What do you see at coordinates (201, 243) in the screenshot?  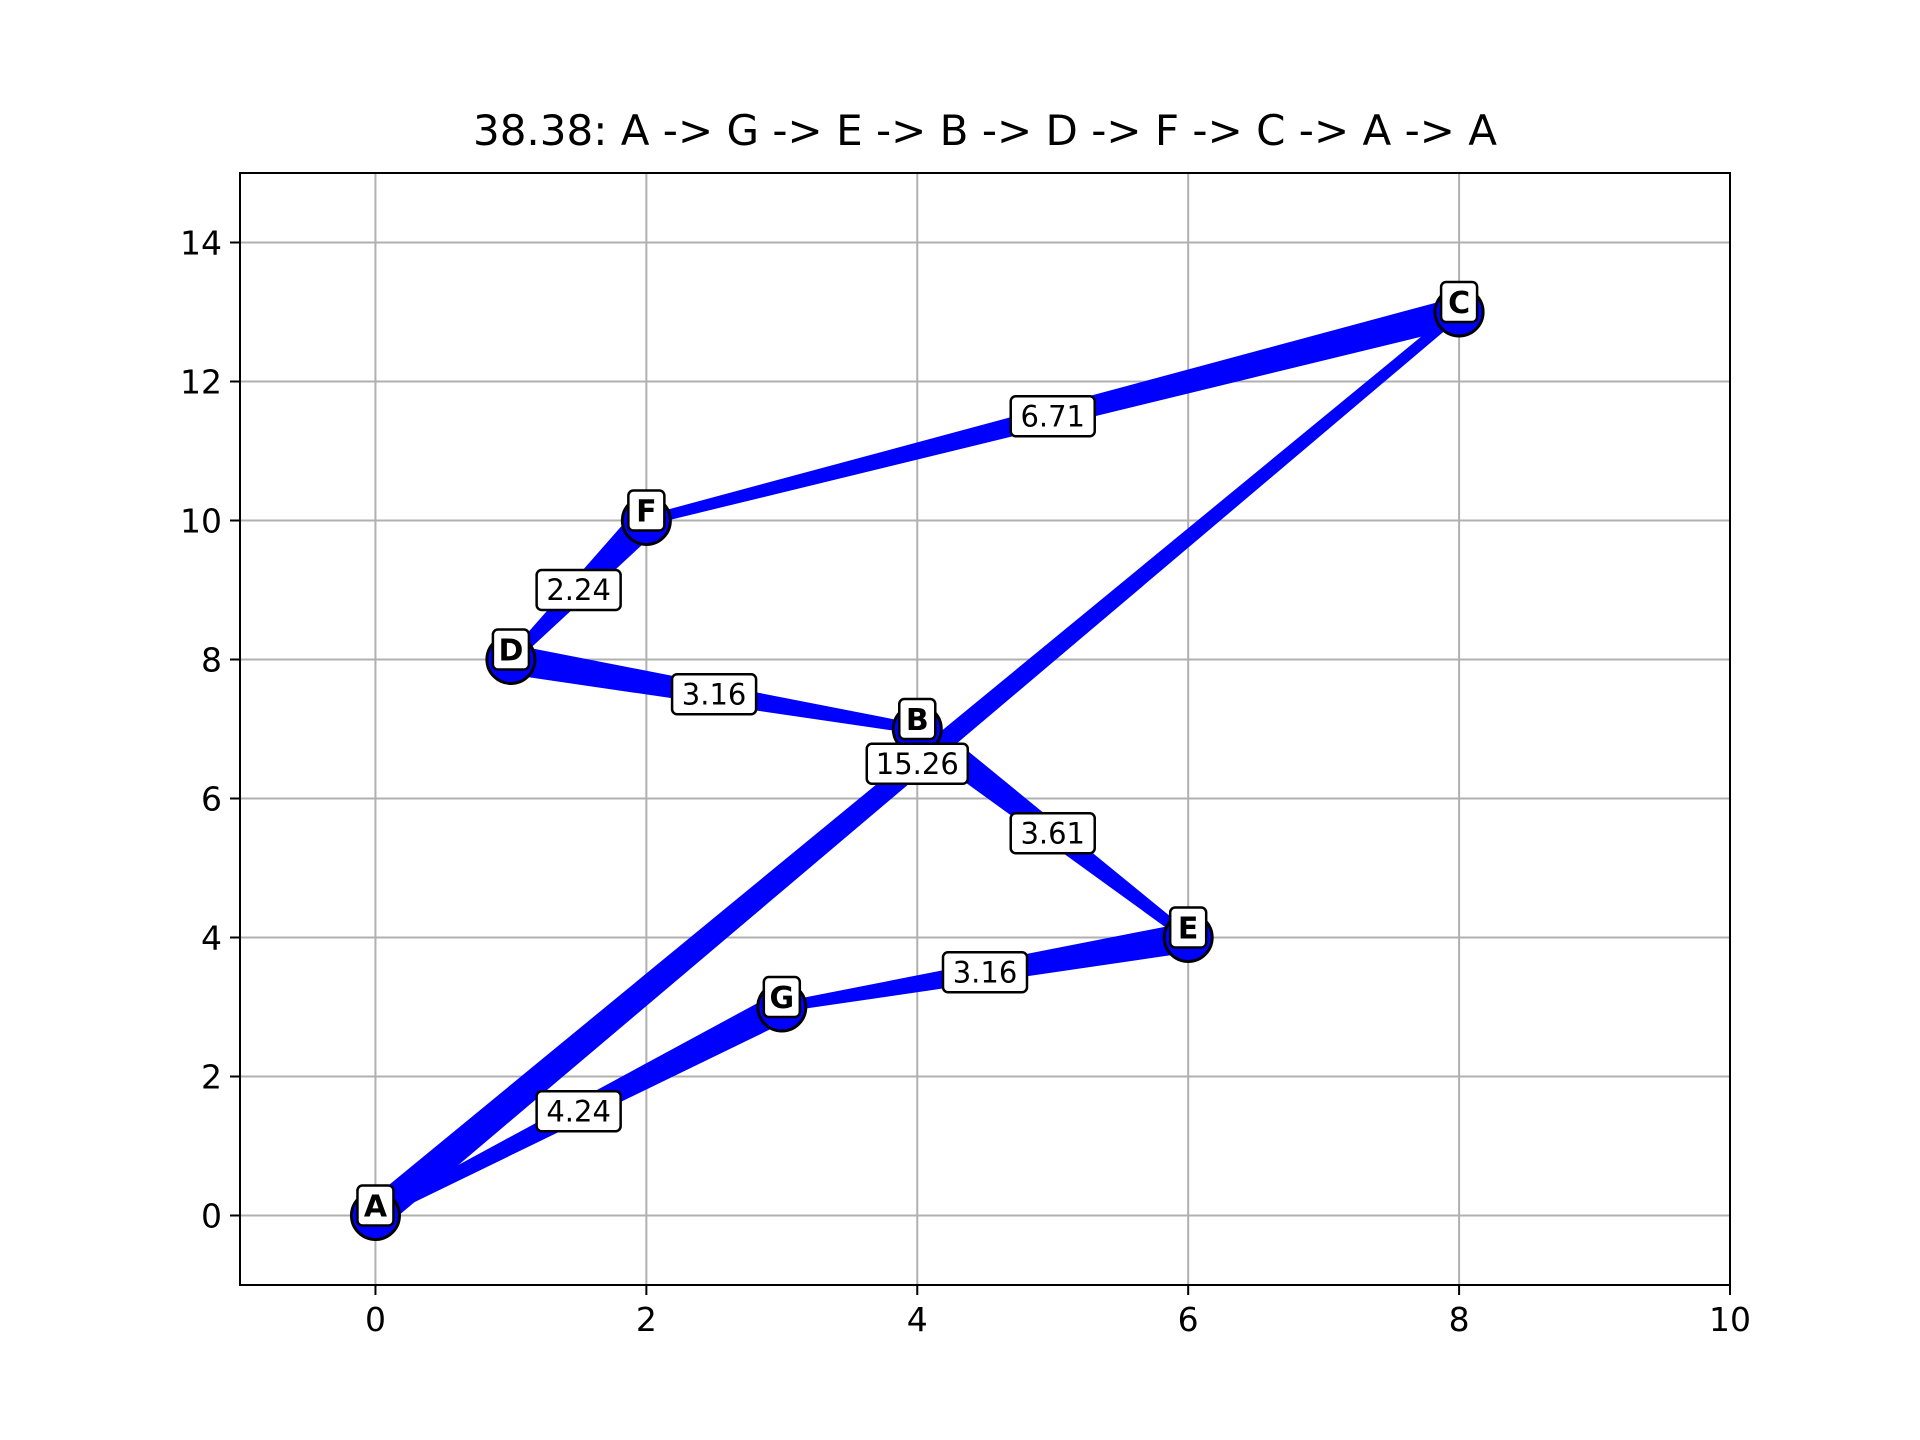 I see `y-tick-label: 14` at bounding box center [201, 243].